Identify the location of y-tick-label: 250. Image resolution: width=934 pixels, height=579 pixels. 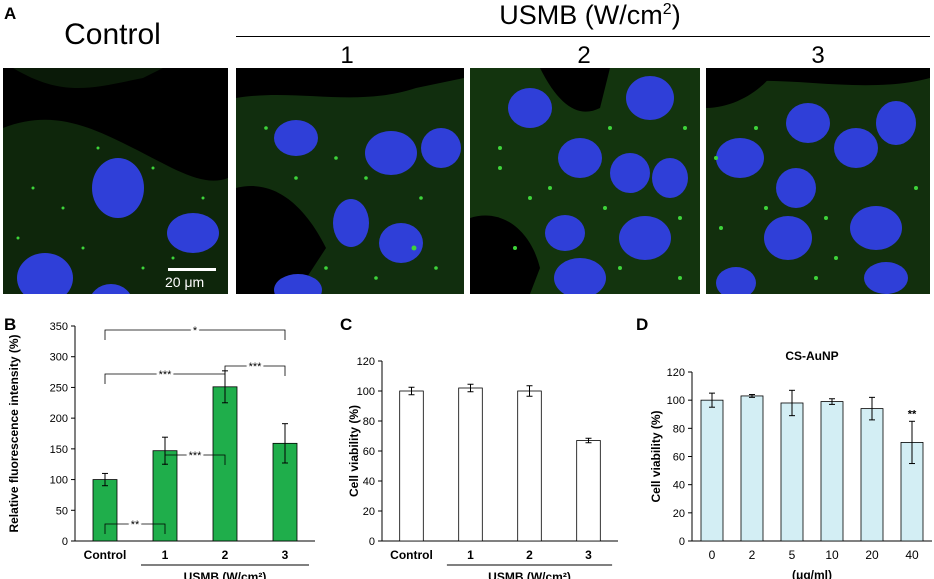
(59, 388).